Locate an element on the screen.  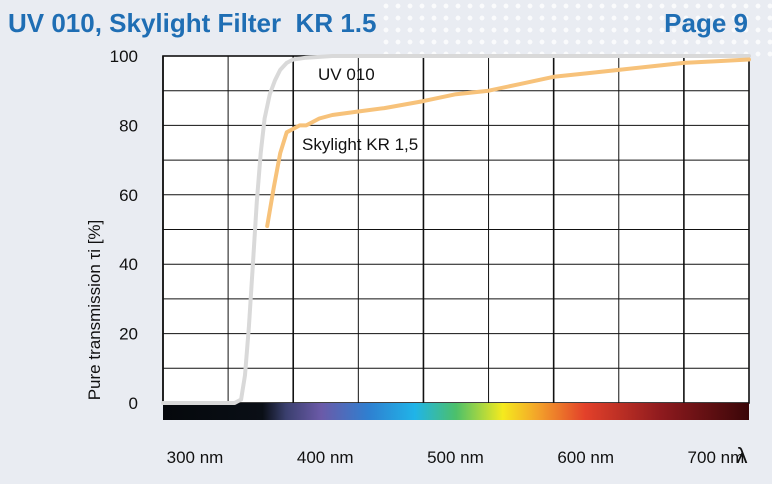
x-tick-label: 600 nm is located at coordinates (585, 457).